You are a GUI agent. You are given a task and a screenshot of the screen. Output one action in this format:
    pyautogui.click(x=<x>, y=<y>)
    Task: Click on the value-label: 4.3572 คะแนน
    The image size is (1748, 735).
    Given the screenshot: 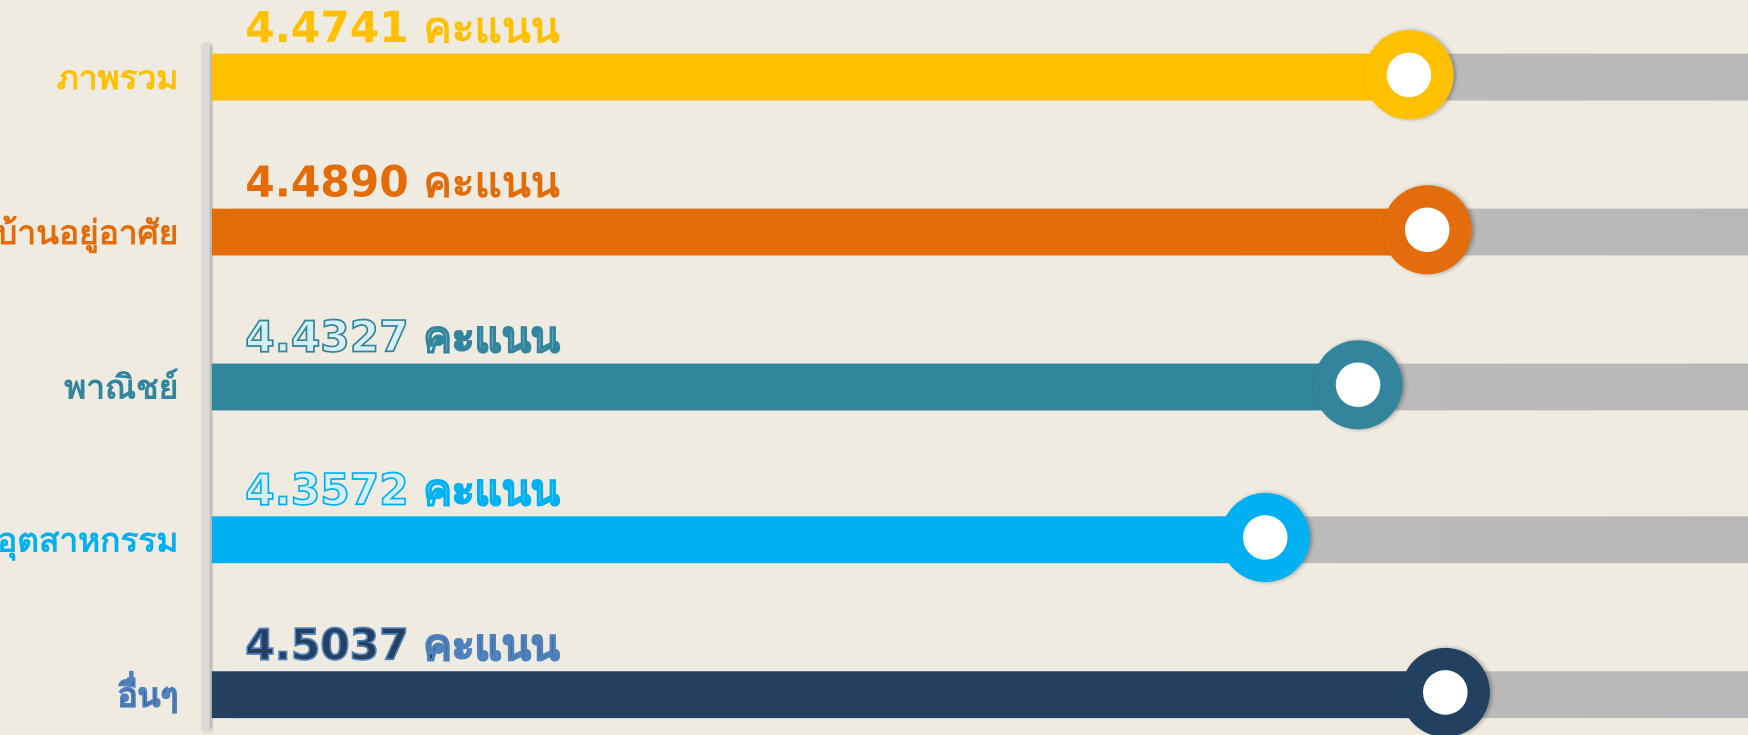 What is the action you would take?
    pyautogui.click(x=402, y=489)
    